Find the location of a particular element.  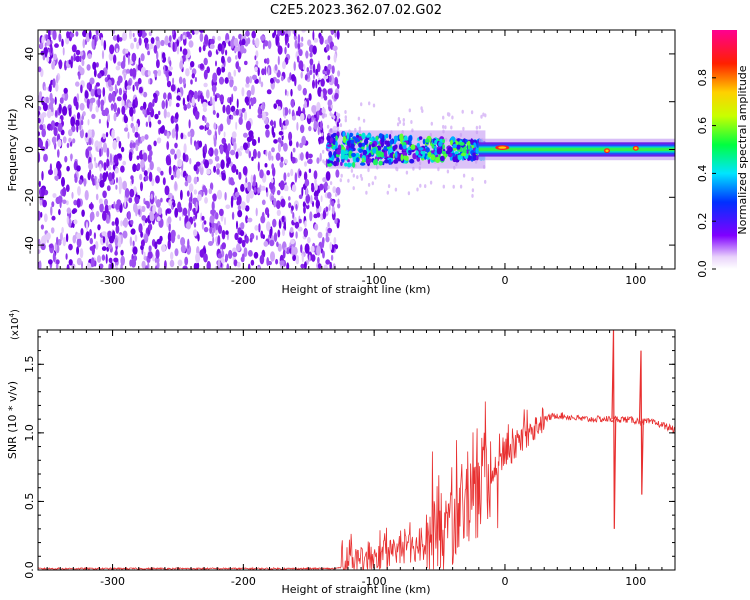

spectrogram-y-tick-label: -40 is located at coordinates (29, 245).